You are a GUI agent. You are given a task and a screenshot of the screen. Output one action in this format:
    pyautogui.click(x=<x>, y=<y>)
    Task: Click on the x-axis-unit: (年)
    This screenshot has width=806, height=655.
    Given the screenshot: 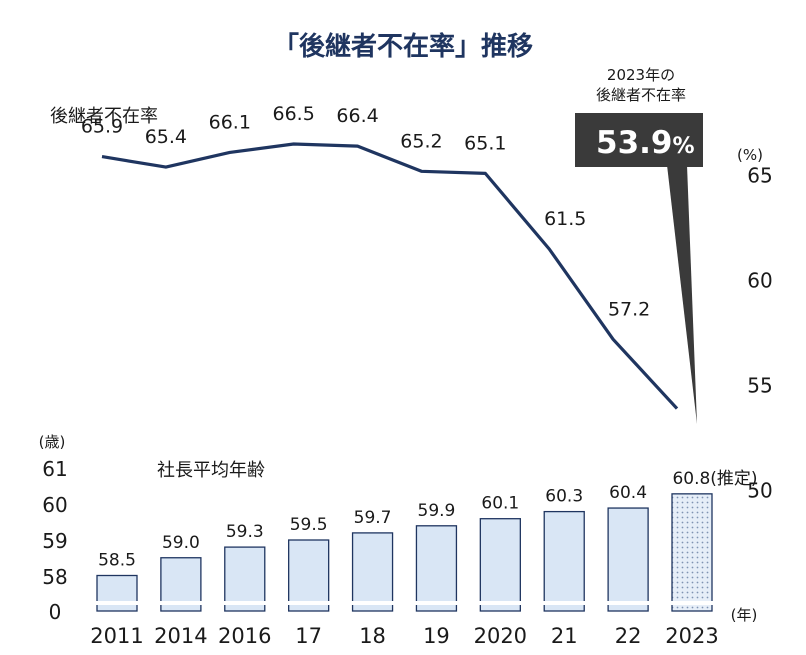 What is the action you would take?
    pyautogui.click(x=744, y=615)
    